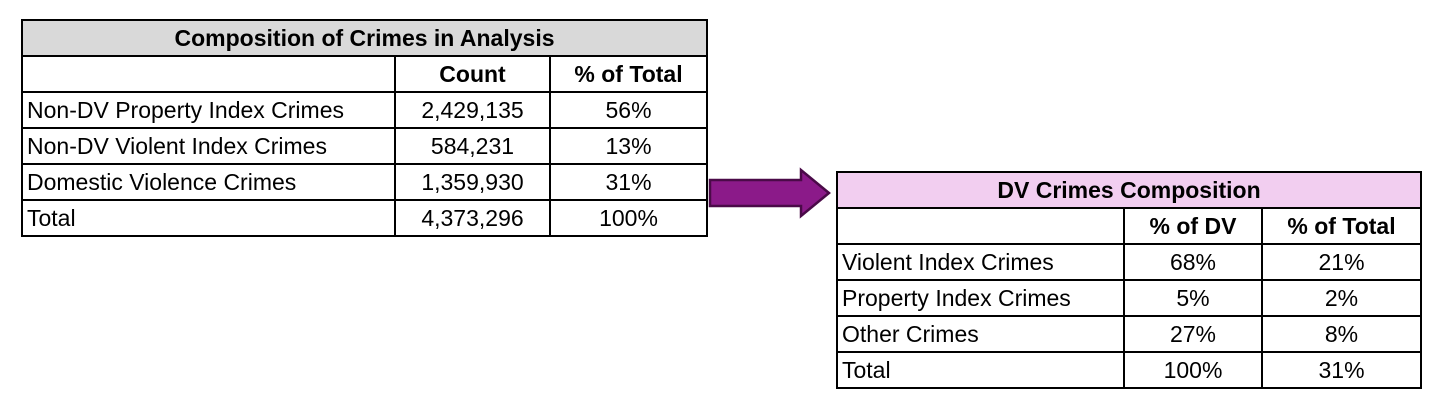  I want to click on table-title: Composition of Crimes in Analysis, so click(364, 38).